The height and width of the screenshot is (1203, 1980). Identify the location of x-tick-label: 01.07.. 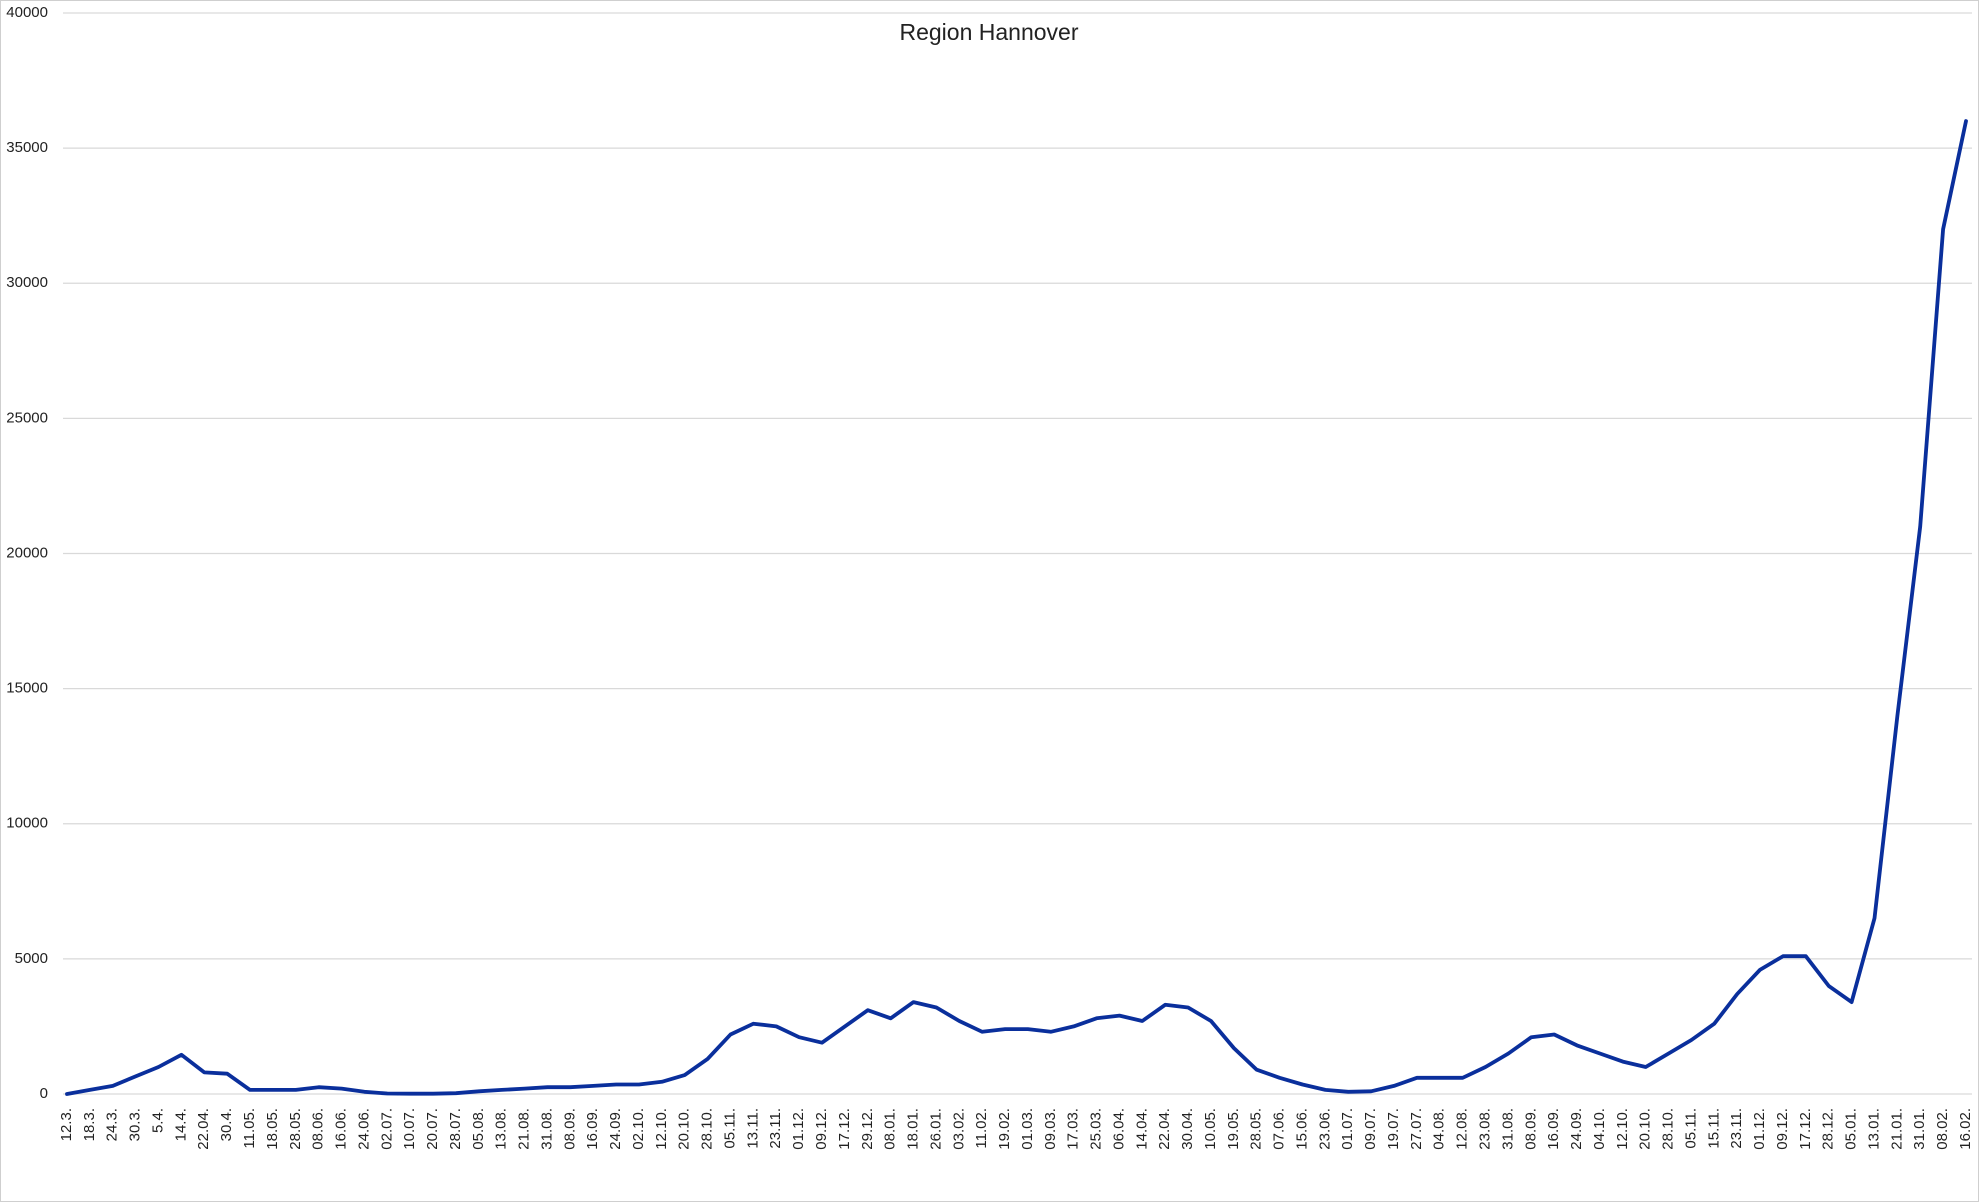
(1347, 1129).